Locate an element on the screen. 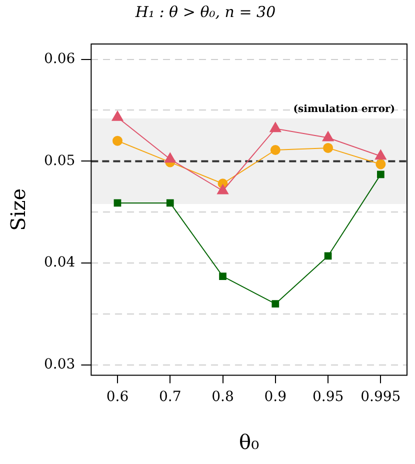 The width and height of the screenshot is (415, 464). y-tick-label: 0.04 is located at coordinates (60, 262).